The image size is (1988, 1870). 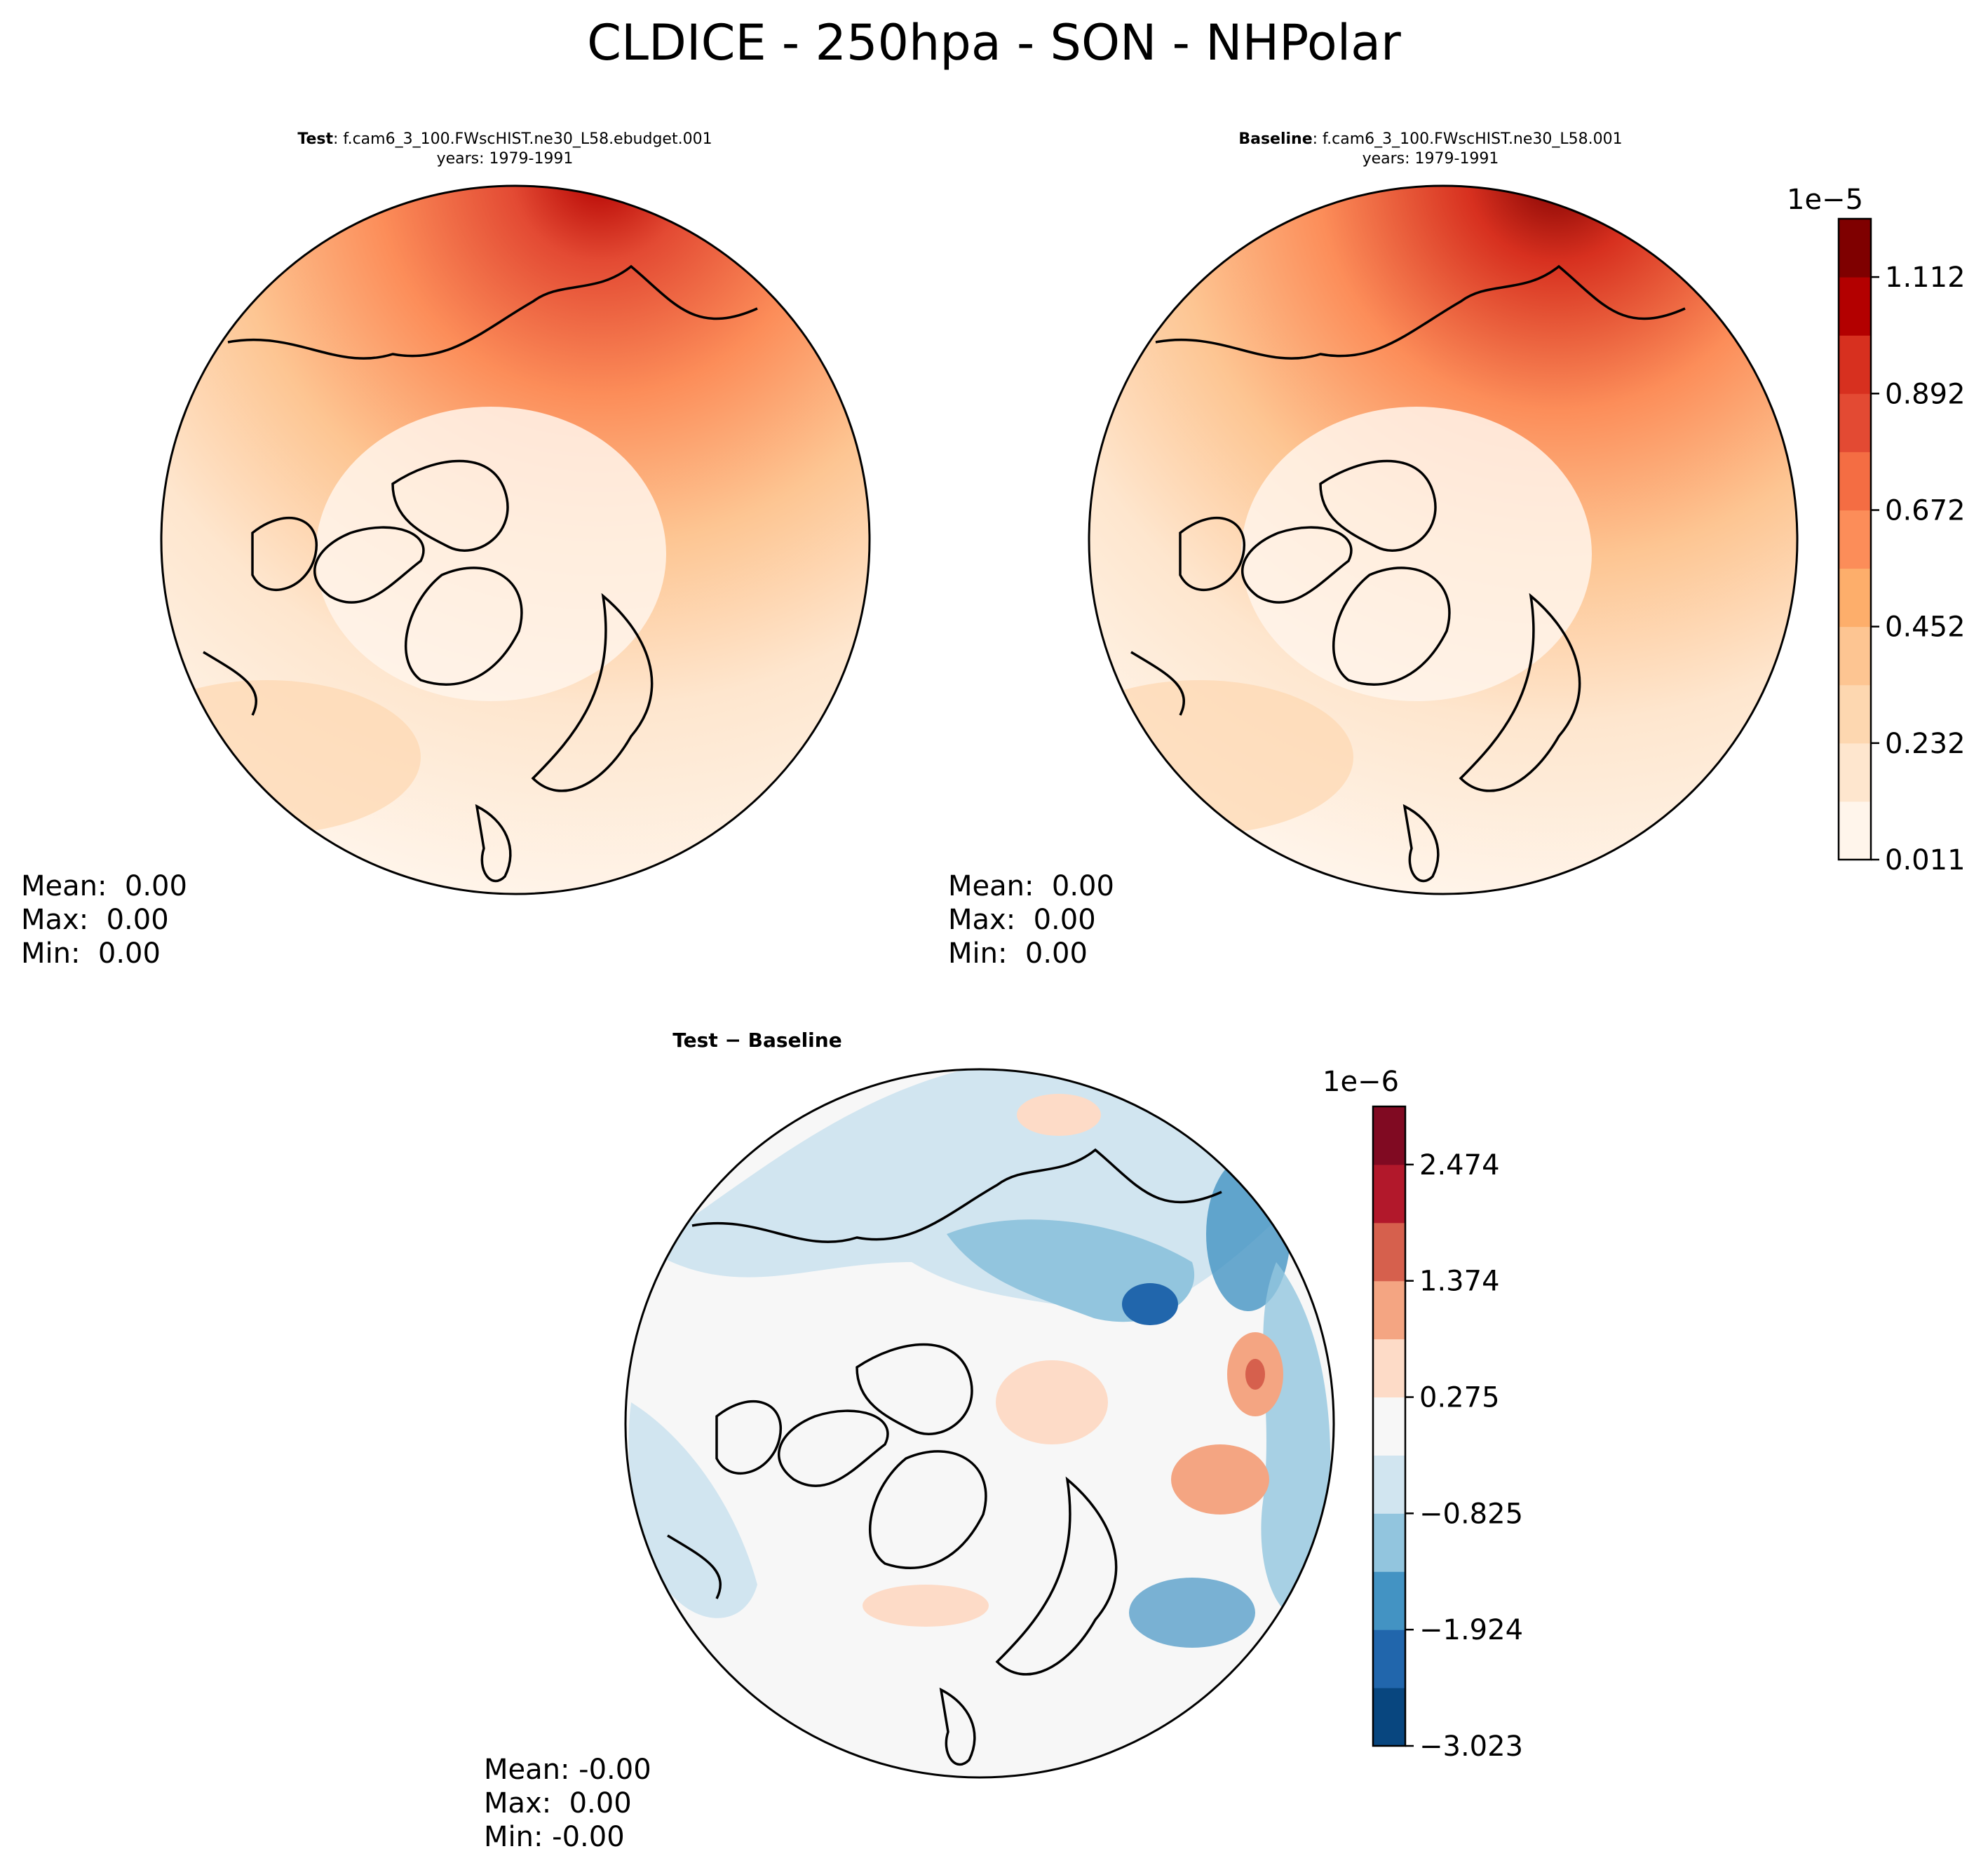 I want to click on baseline-min: Min: 0.00, so click(x=1018, y=954).